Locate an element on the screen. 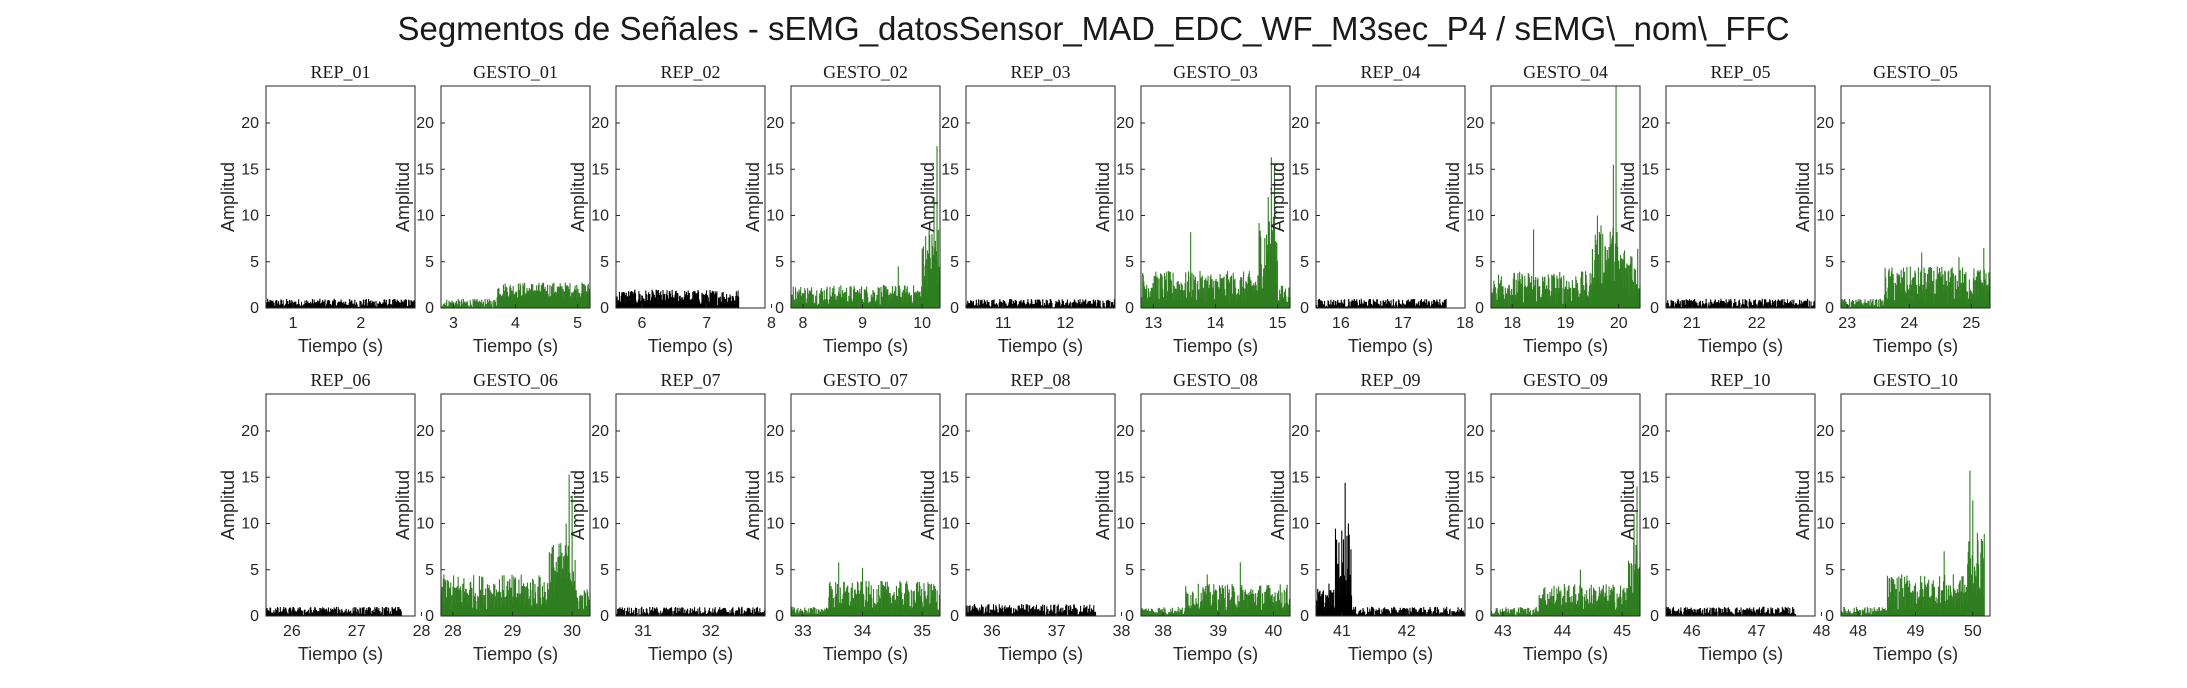  subplot-title: GESTO_06 is located at coordinates (515, 380).